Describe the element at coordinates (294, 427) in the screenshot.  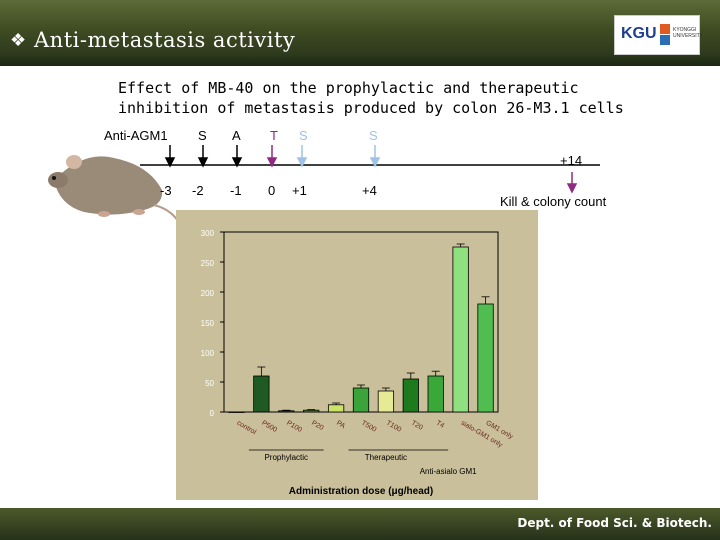
I see `x-tick-label: P100` at that location.